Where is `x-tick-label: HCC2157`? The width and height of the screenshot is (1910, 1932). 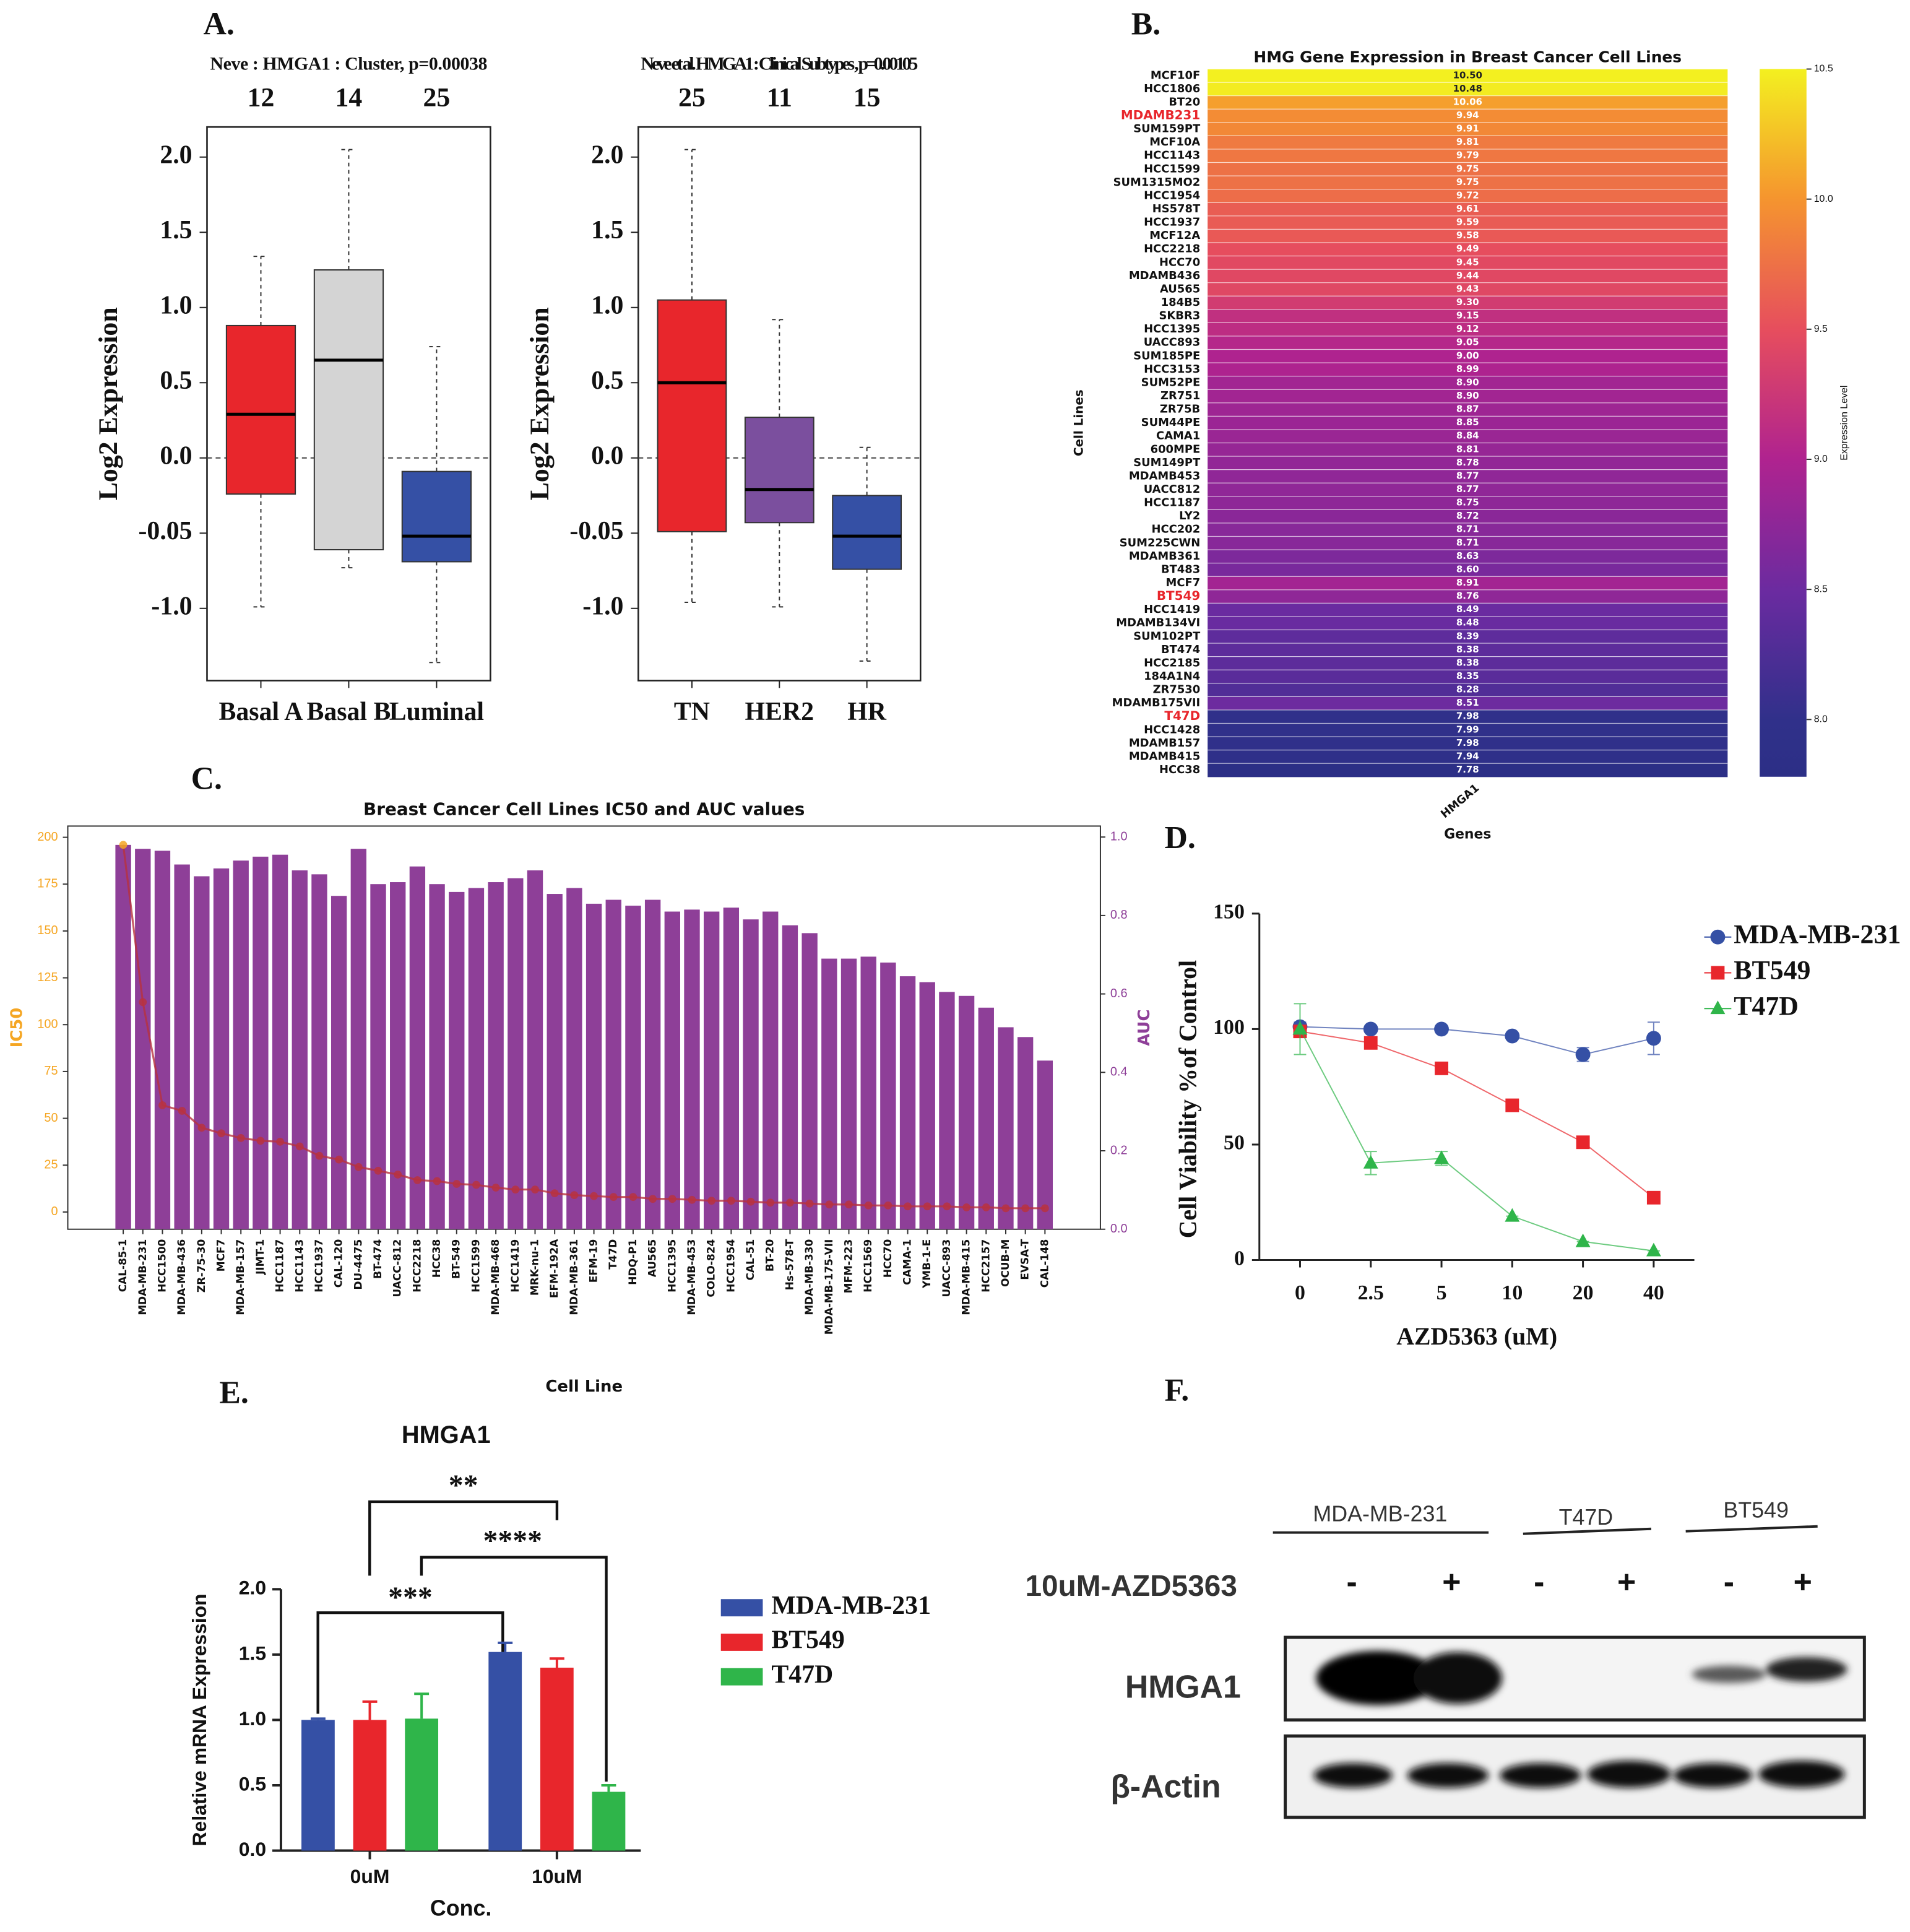 x-tick-label: HCC2157 is located at coordinates (986, 1266).